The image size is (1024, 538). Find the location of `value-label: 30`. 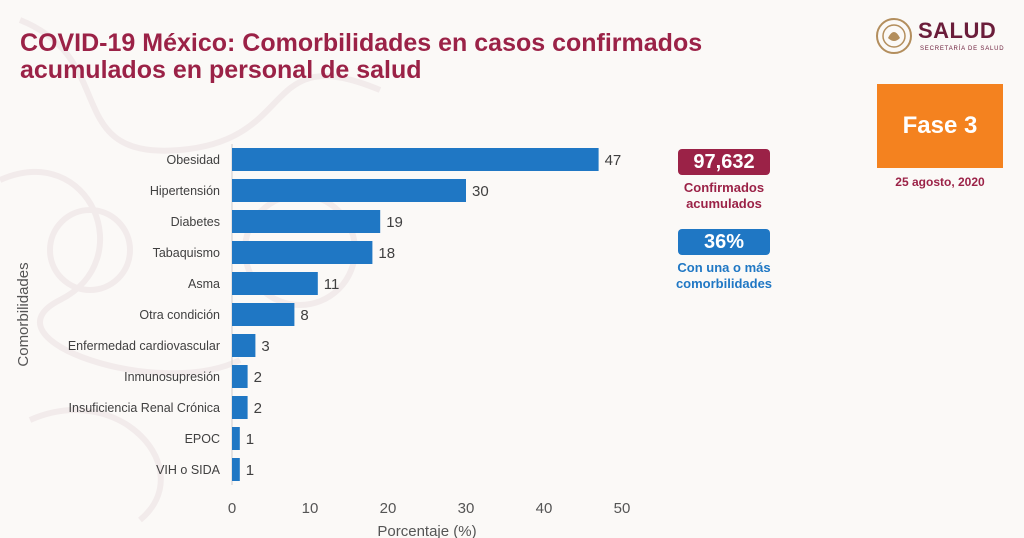

value-label: 30 is located at coordinates (480, 191).